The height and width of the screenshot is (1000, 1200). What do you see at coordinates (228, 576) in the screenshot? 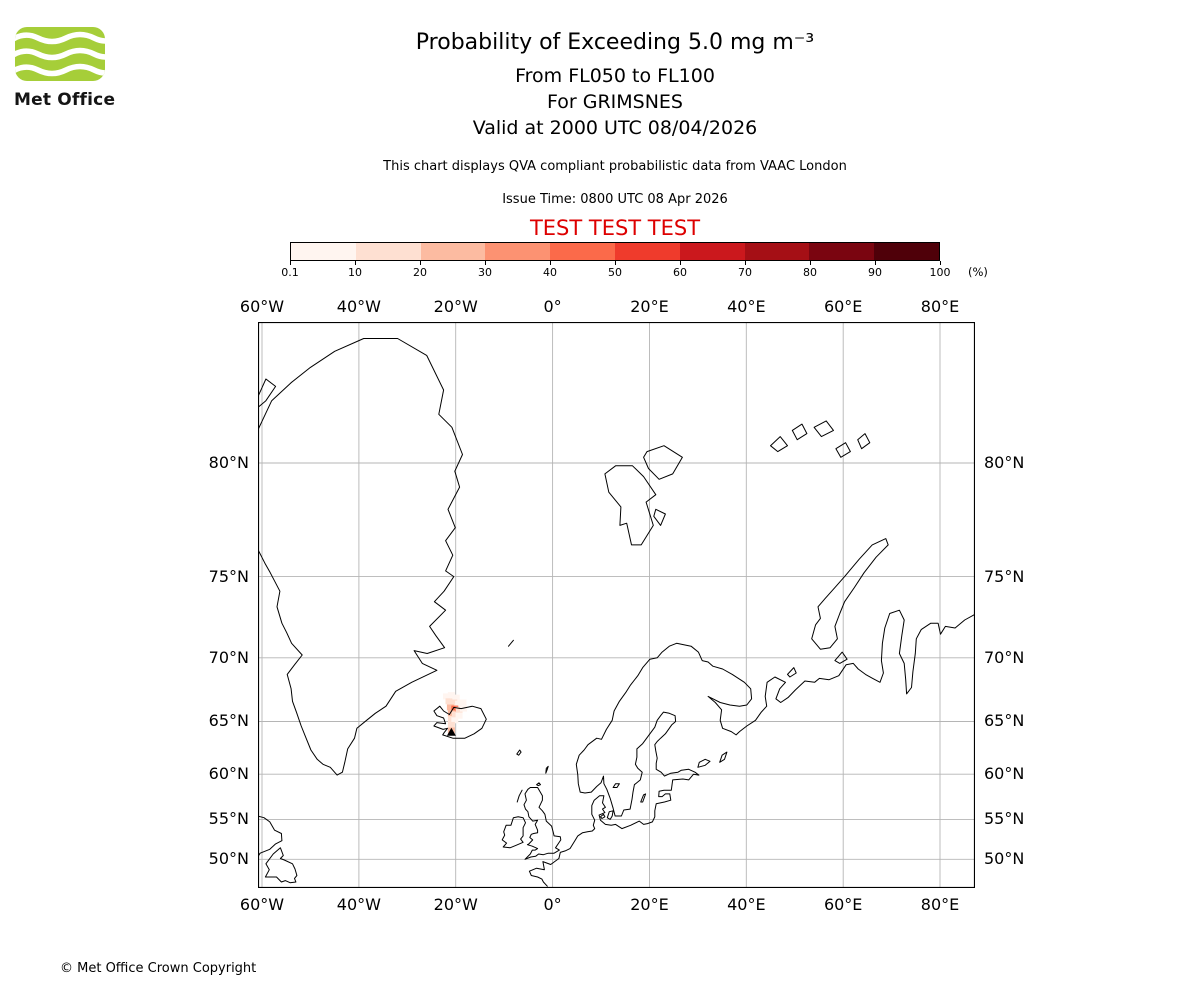
I see `latitude-label-left: 75°N` at bounding box center [228, 576].